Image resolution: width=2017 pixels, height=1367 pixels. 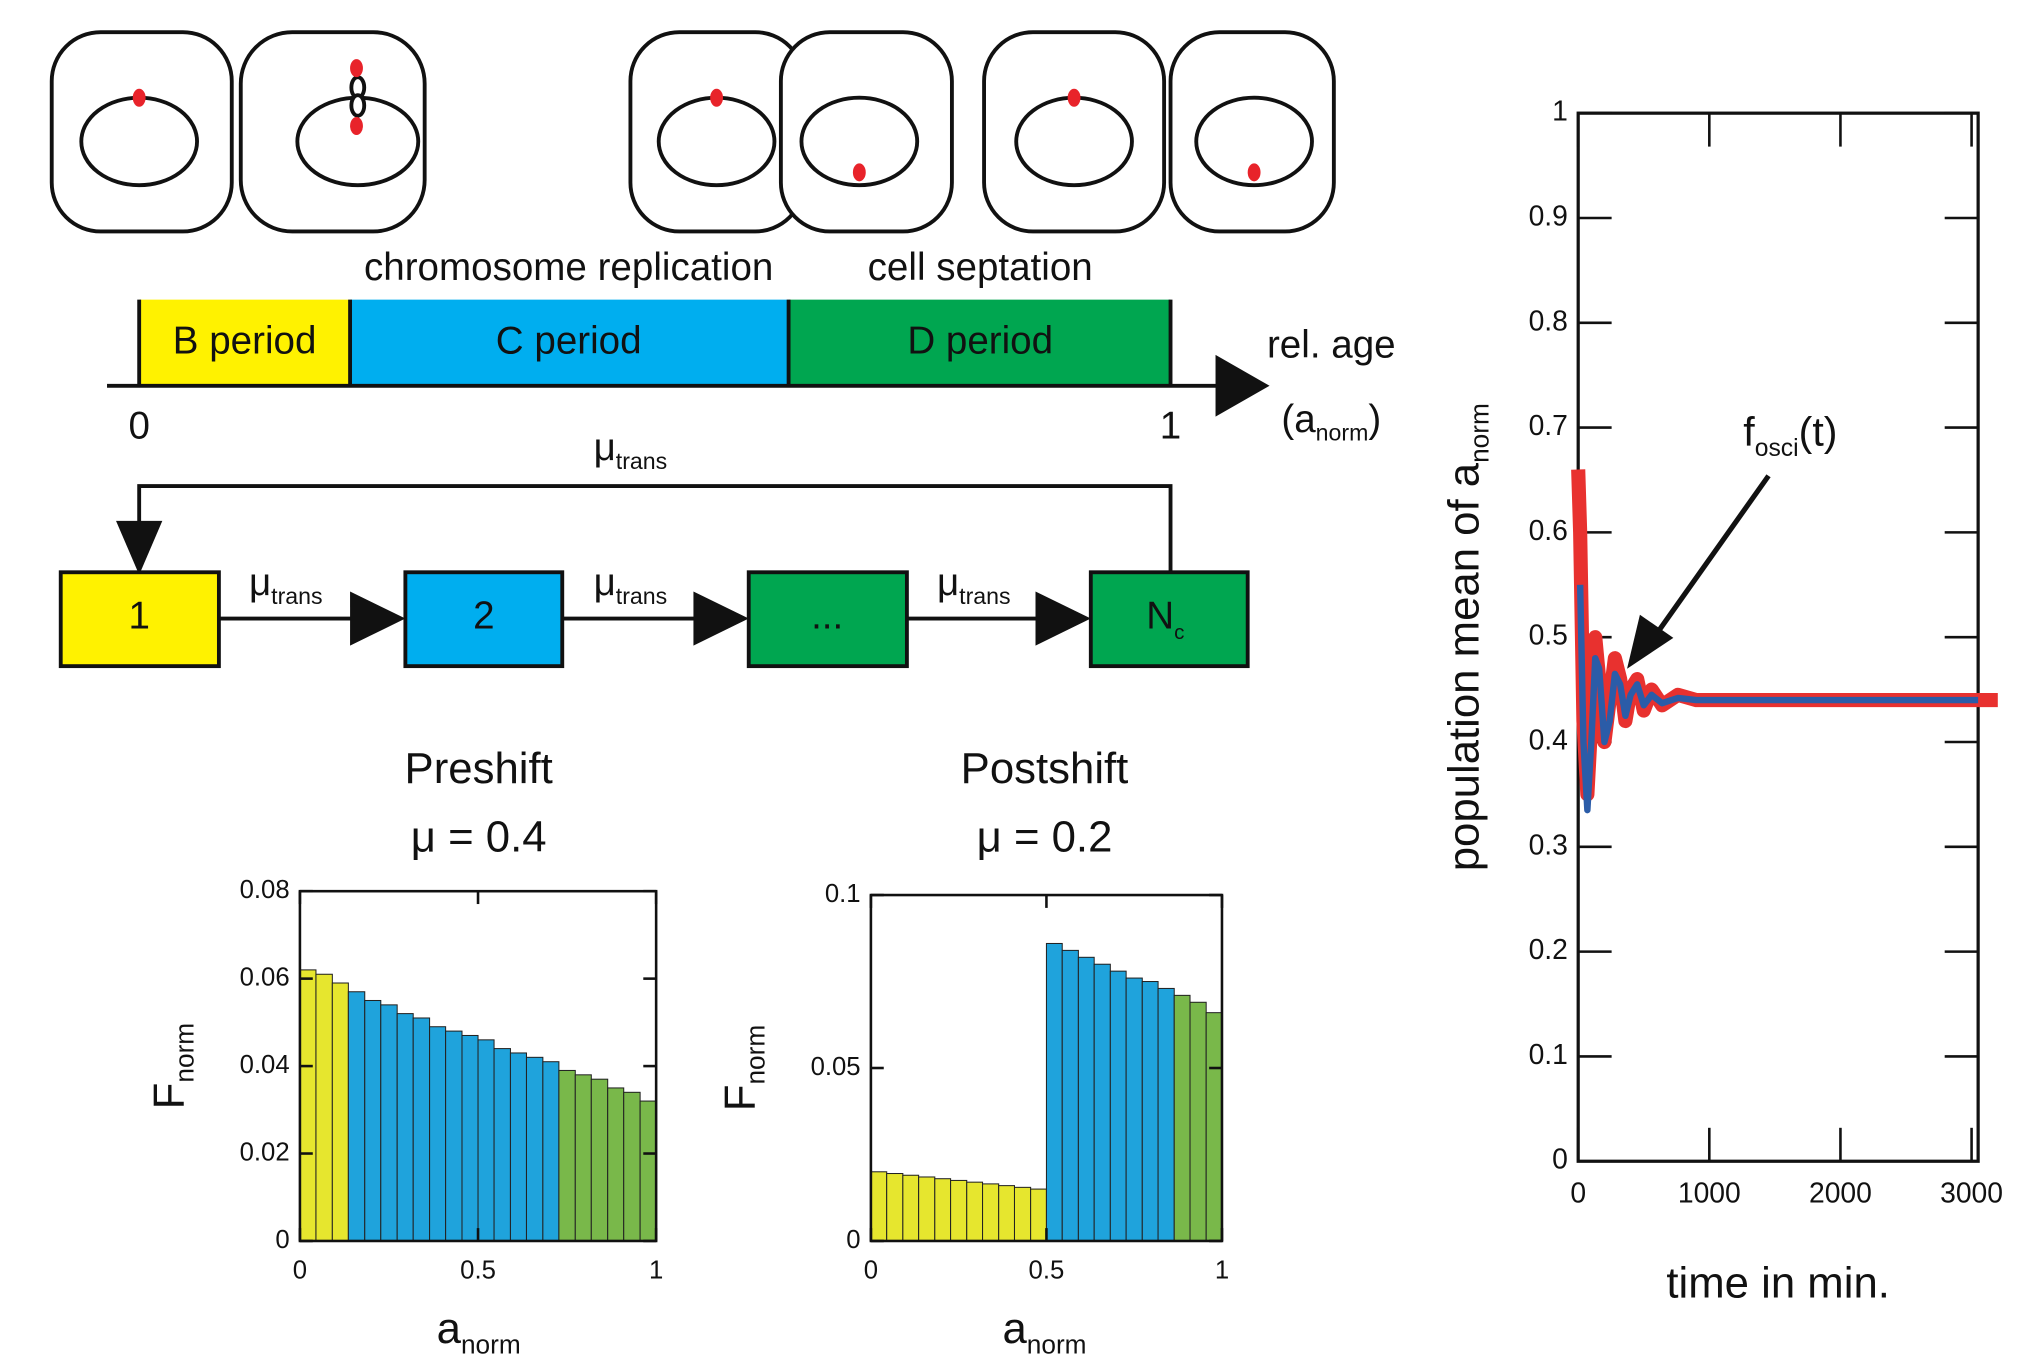 I want to click on origins, so click(x=696, y=120).